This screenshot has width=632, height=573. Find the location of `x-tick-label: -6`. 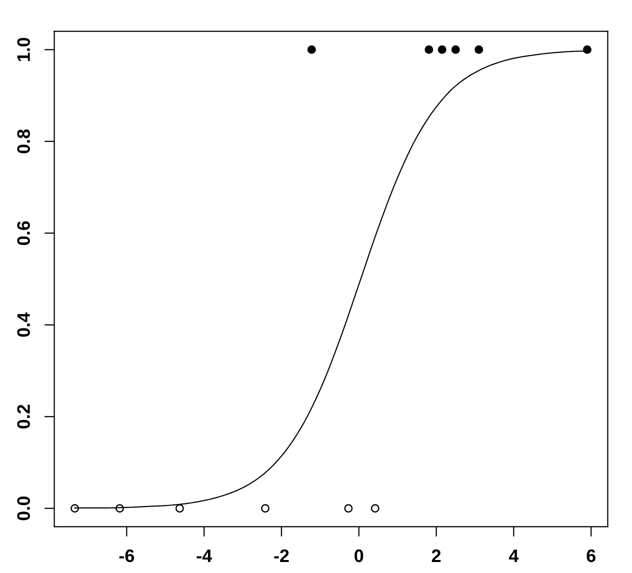

x-tick-label: -6 is located at coordinates (126, 555).